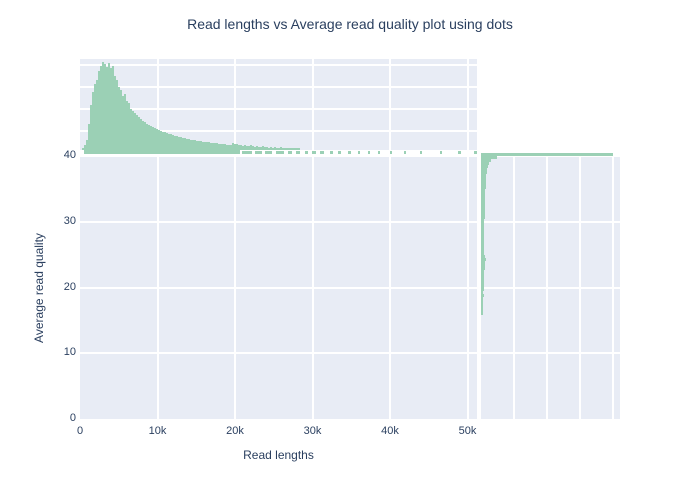  What do you see at coordinates (235, 431) in the screenshot?
I see `x-tick-label: 20k` at bounding box center [235, 431].